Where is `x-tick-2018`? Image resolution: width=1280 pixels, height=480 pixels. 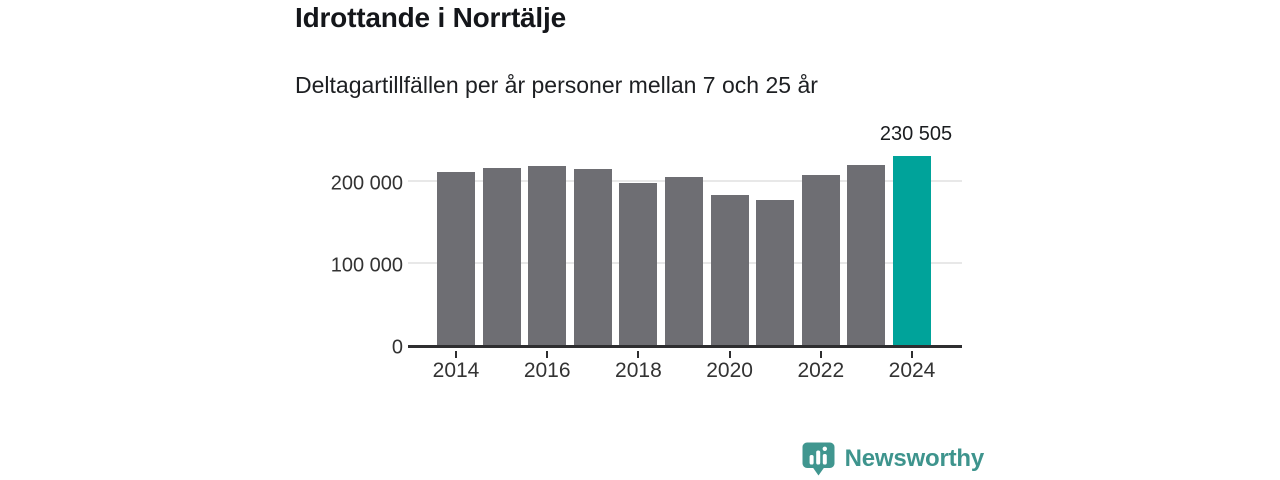 x-tick-2018 is located at coordinates (638, 354).